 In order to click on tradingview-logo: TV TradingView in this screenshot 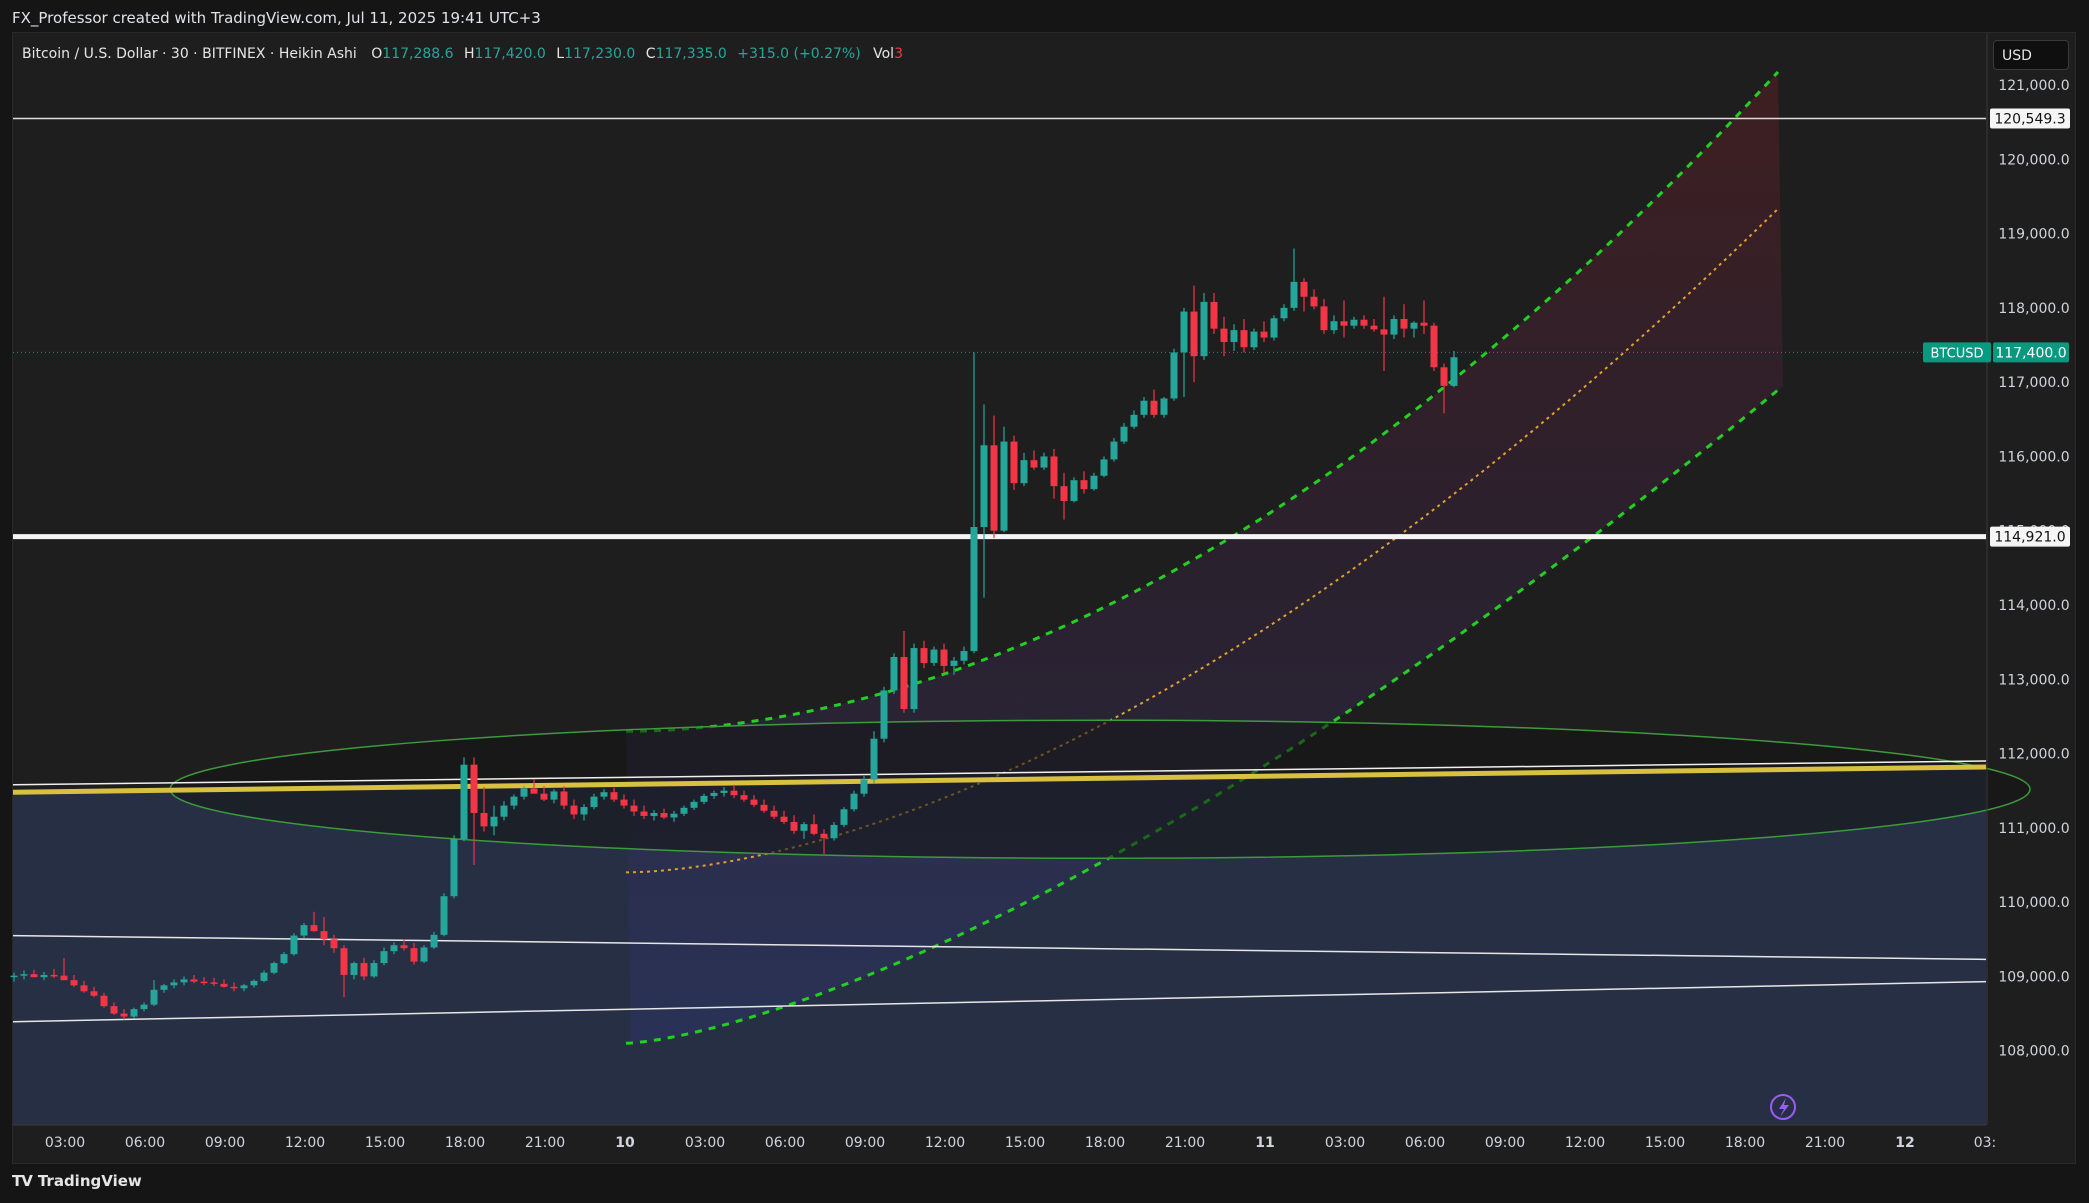, I will do `click(77, 1181)`.